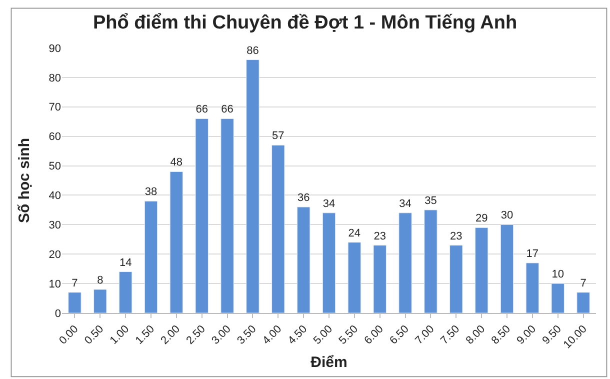  Describe the element at coordinates (430, 200) in the screenshot. I see `data-label: 35` at that location.